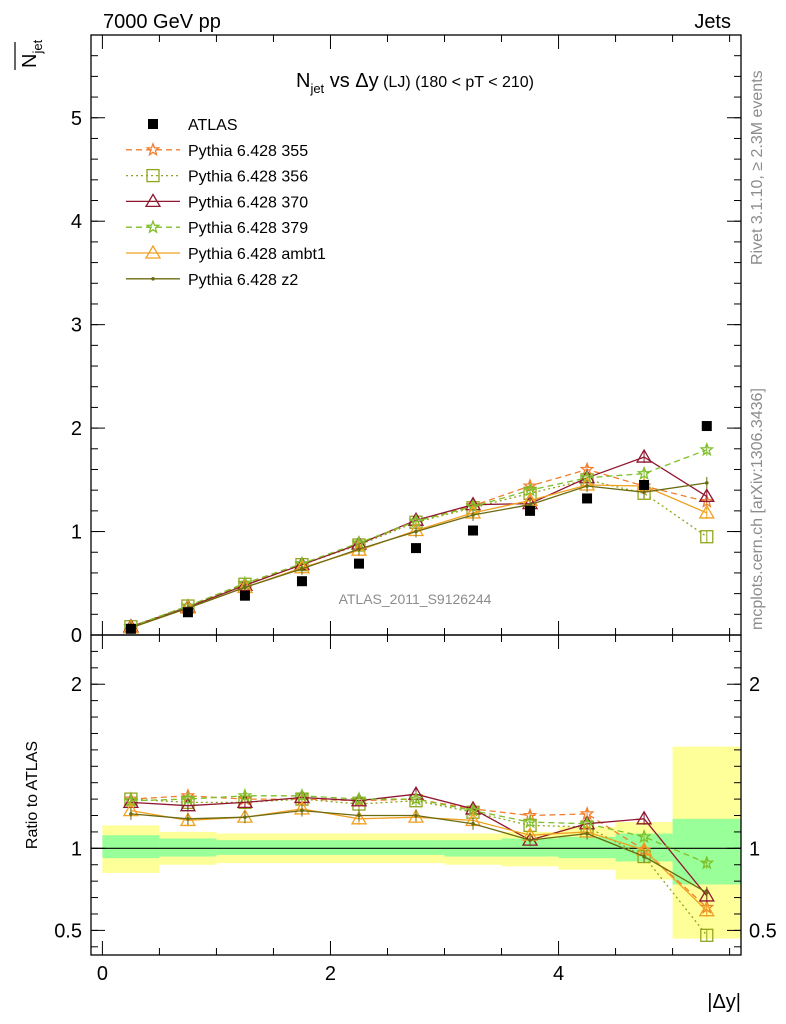 This screenshot has width=786, height=1024. What do you see at coordinates (248, 177) in the screenshot?
I see `legend-label-p356: Pythia 6.428 356` at bounding box center [248, 177].